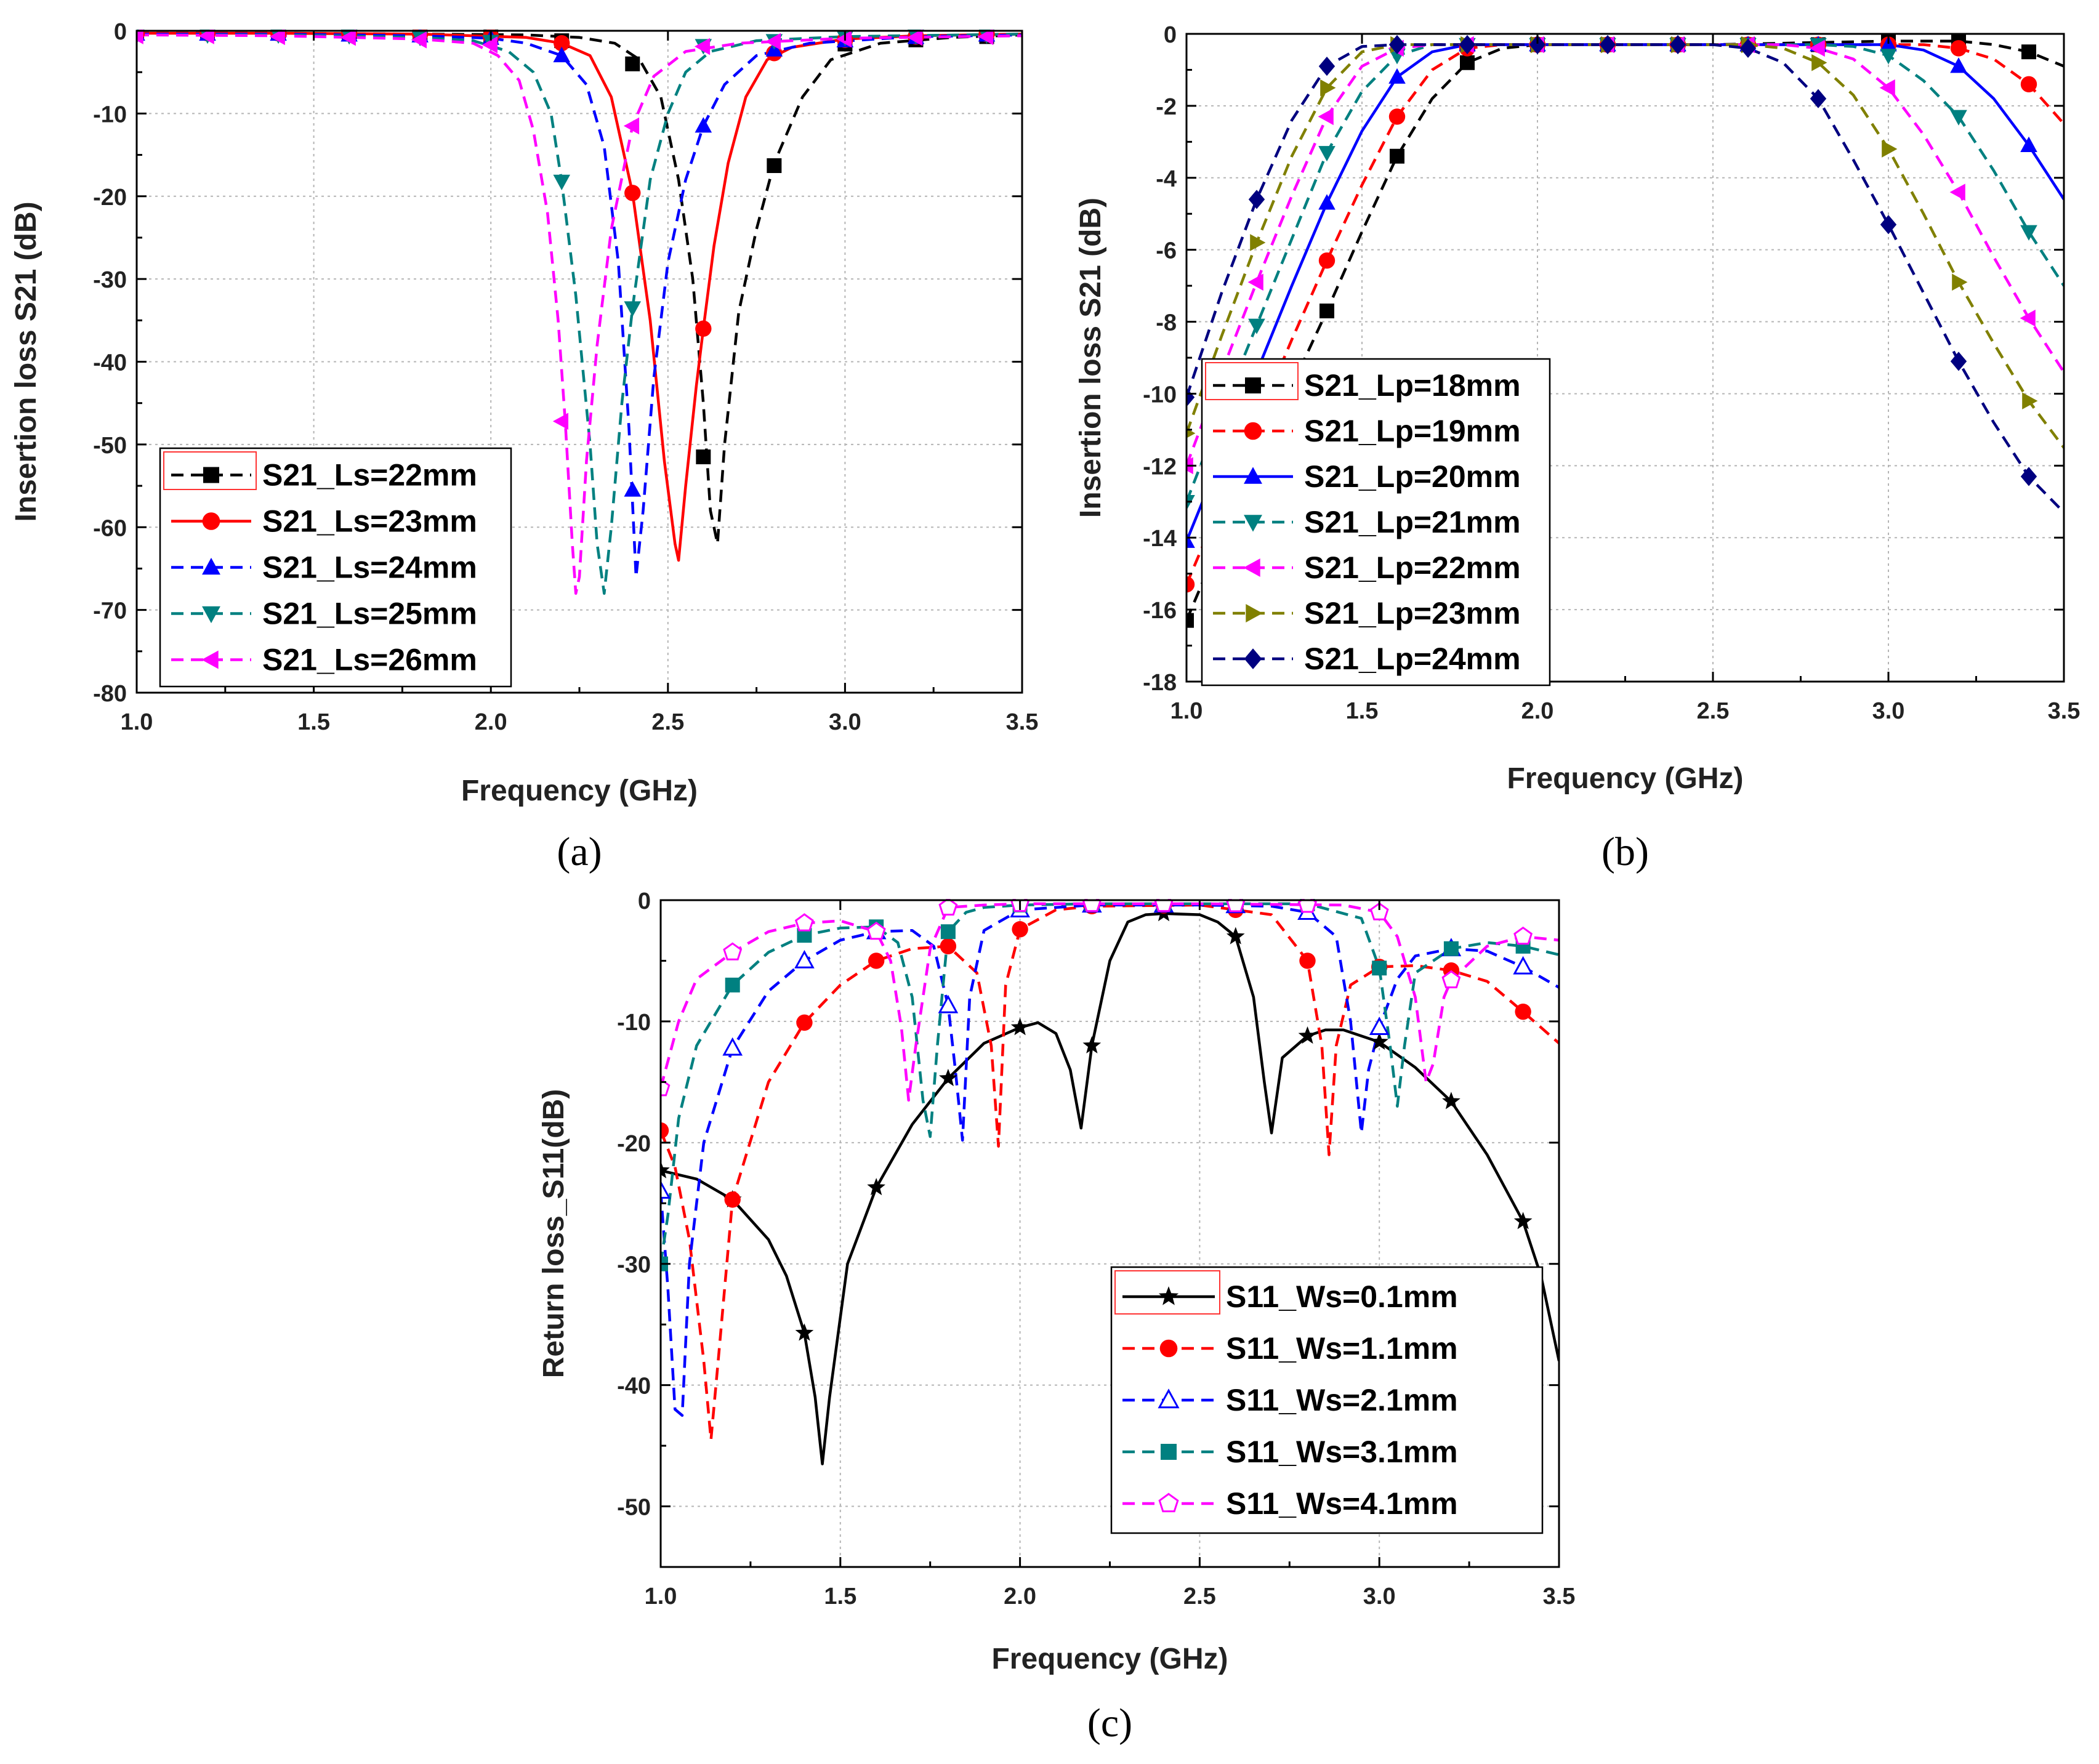 The height and width of the screenshot is (1764, 2099). Describe the element at coordinates (1328, 88) in the screenshot. I see `data-point-S21_Lp=23mm` at that location.